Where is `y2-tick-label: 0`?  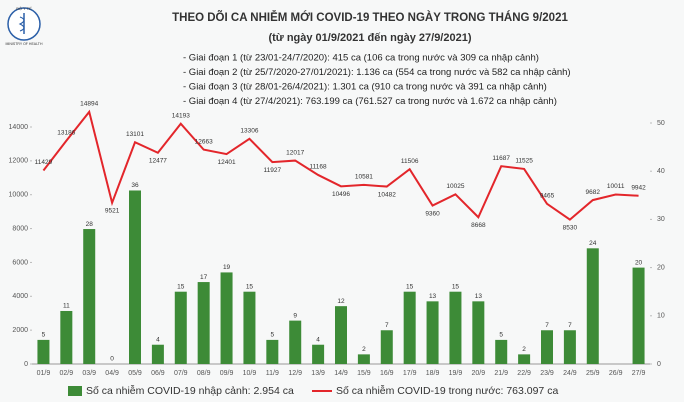
y2-tick-label: 0 is located at coordinates (659, 364).